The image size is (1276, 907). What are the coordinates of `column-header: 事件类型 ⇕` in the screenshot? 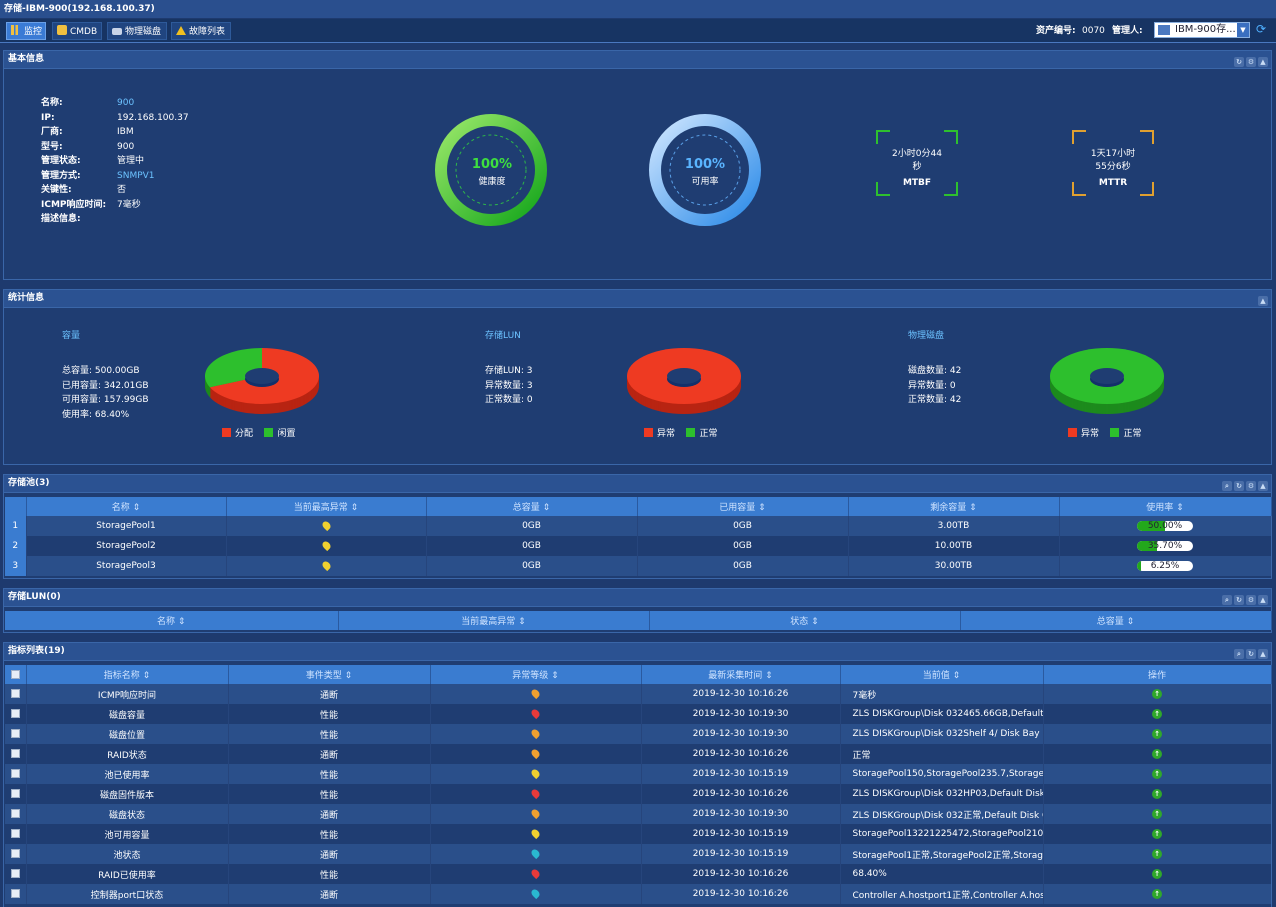 It's located at (329, 674).